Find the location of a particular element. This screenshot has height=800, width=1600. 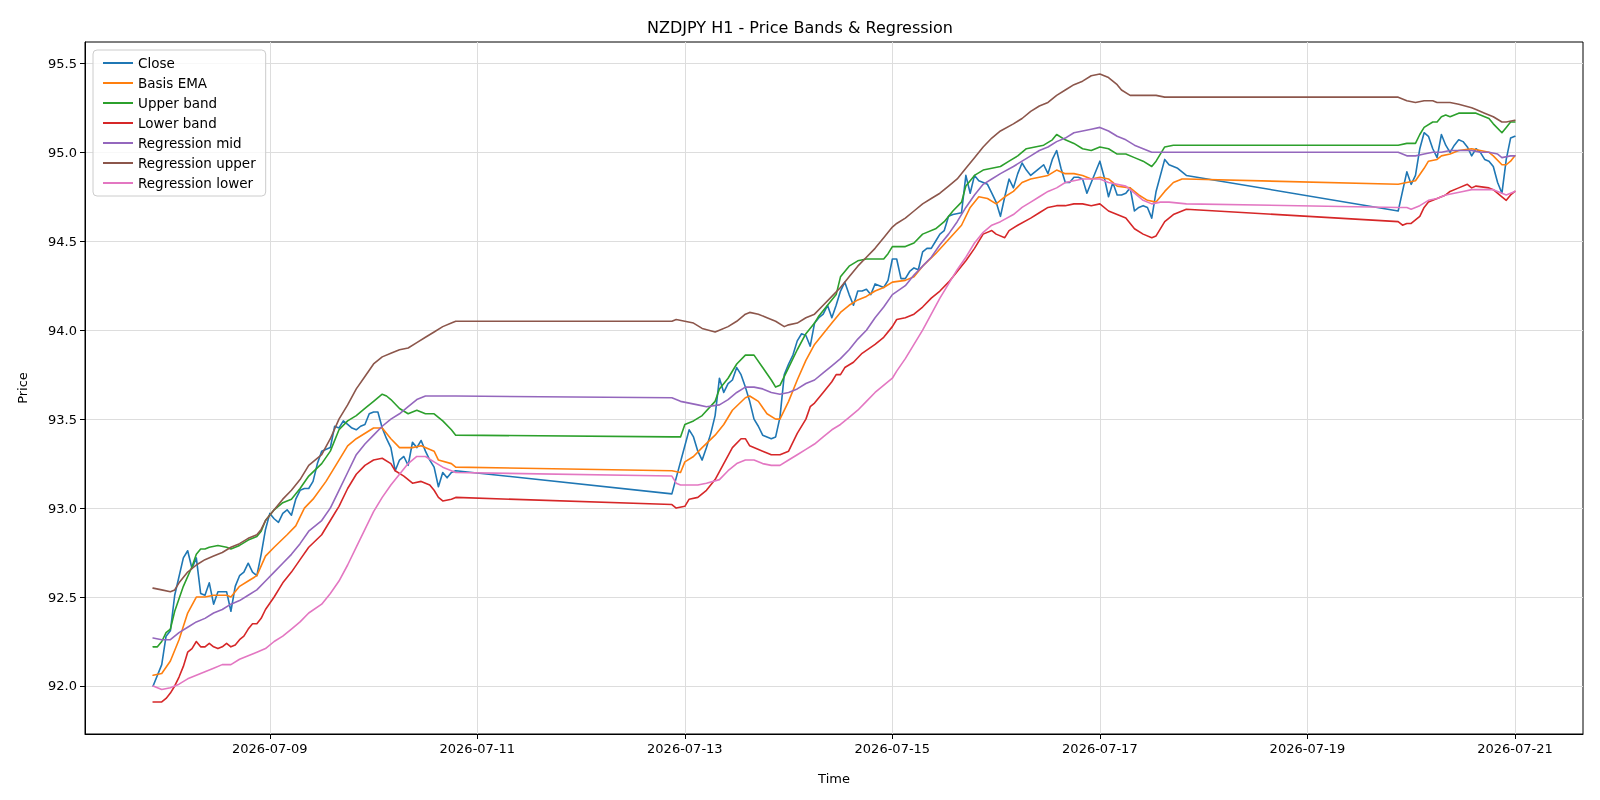

legend-label: Regression upper is located at coordinates (197, 163).